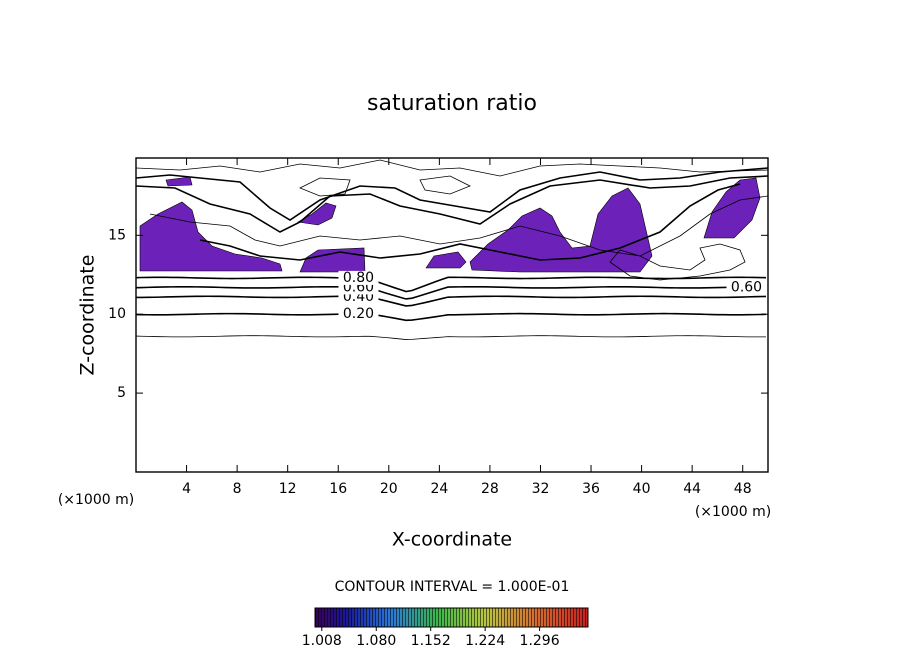  I want to click on x-tick-label: 16, so click(338, 489).